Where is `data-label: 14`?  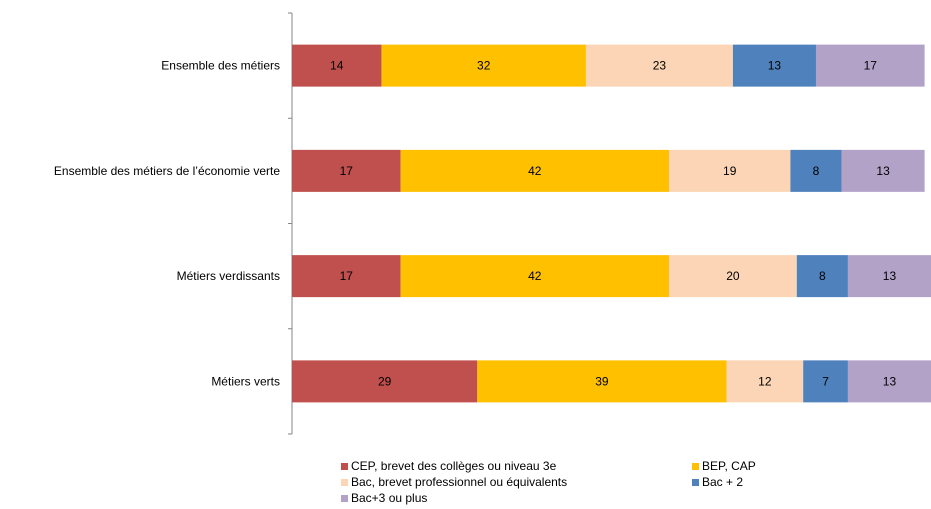
data-label: 14 is located at coordinates (337, 66).